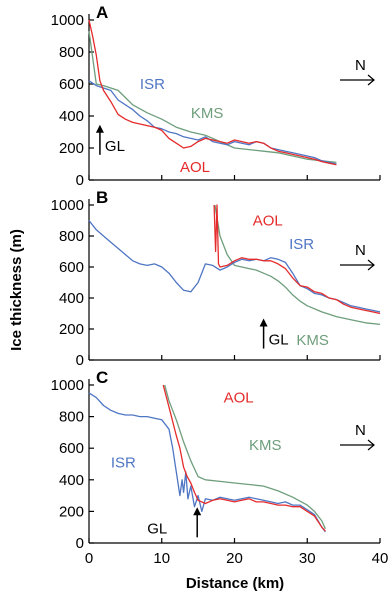  I want to click on x-tick-label: 0, so click(89, 558).